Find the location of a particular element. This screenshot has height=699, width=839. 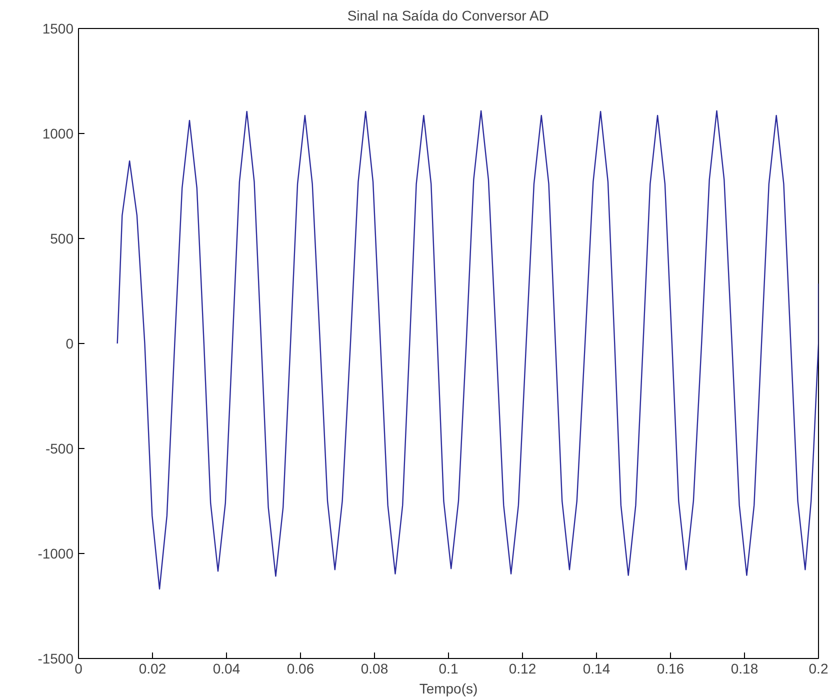

x-tick-label: 0.12 is located at coordinates (522, 668).